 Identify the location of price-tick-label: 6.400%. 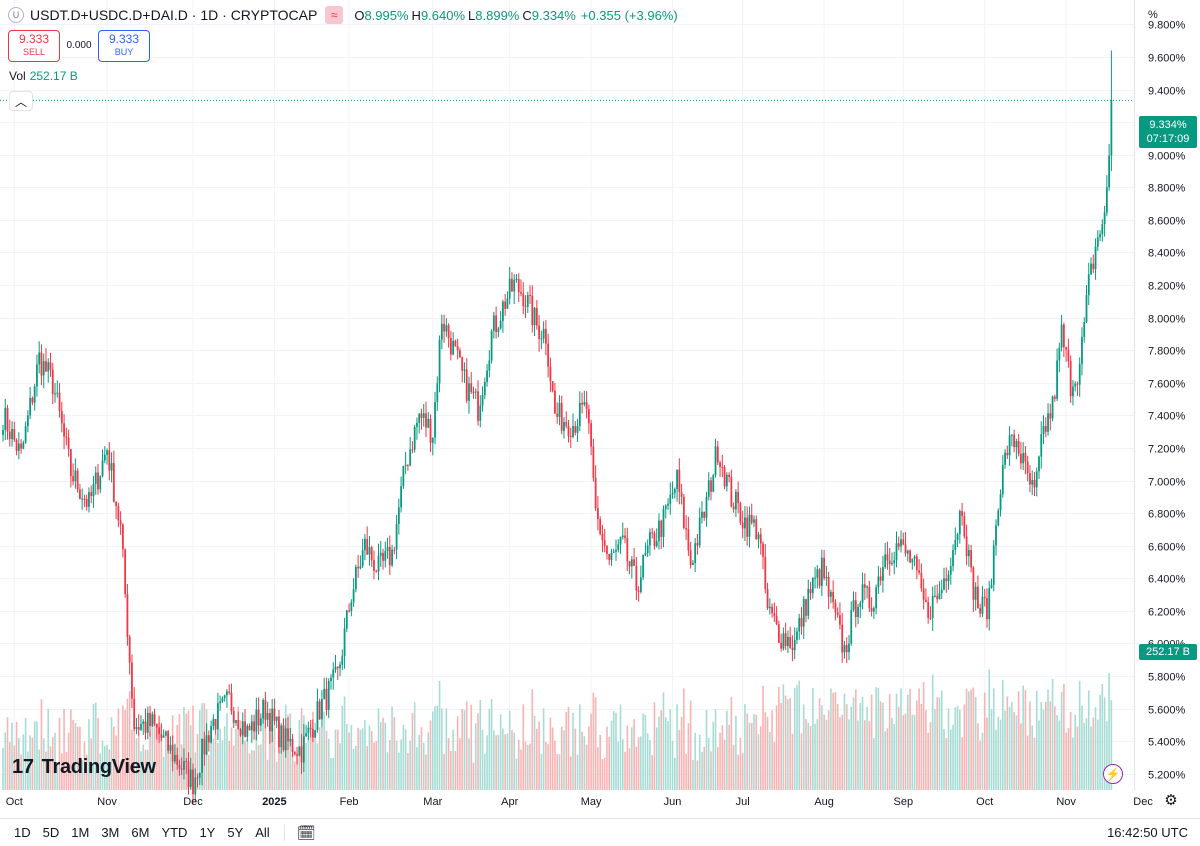
(1167, 580).